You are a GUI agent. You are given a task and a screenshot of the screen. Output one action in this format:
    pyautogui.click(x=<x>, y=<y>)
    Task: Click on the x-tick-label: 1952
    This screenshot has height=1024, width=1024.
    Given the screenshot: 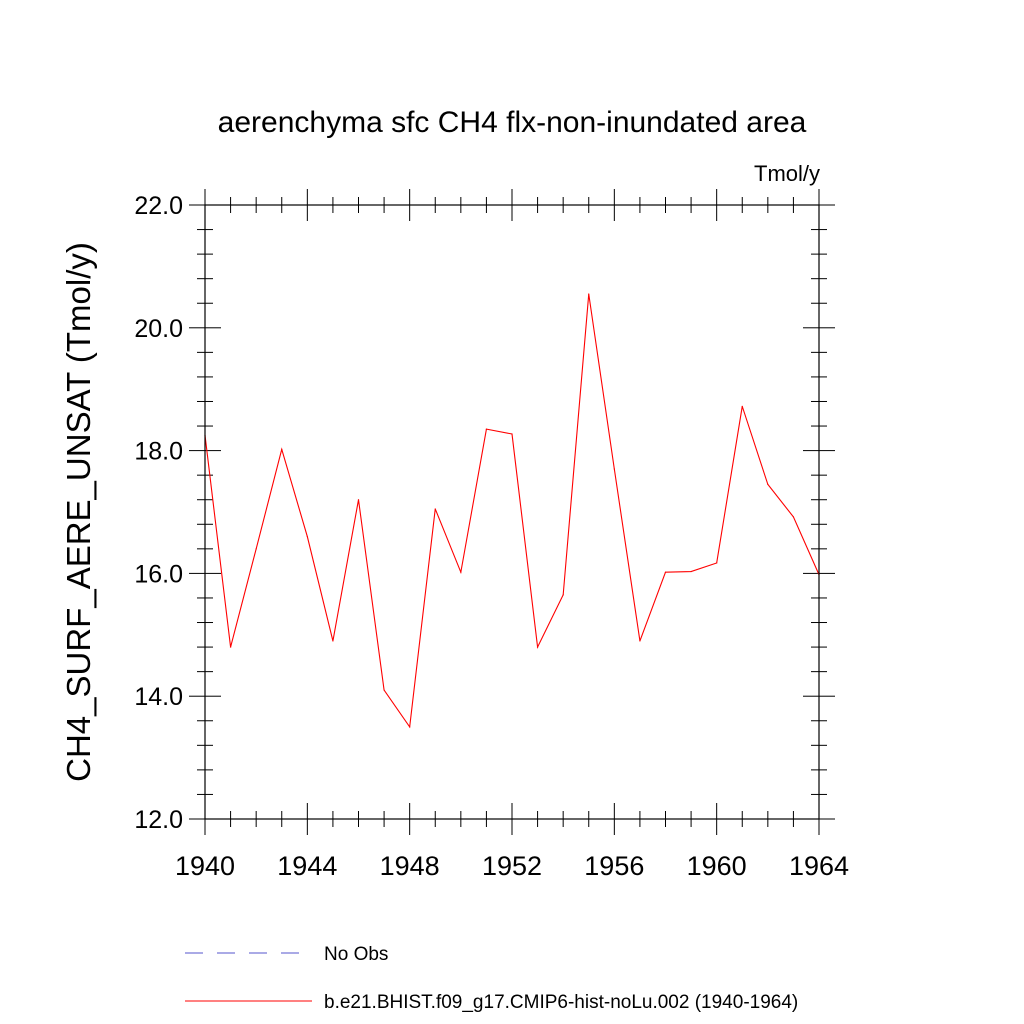 What is the action you would take?
    pyautogui.click(x=512, y=866)
    